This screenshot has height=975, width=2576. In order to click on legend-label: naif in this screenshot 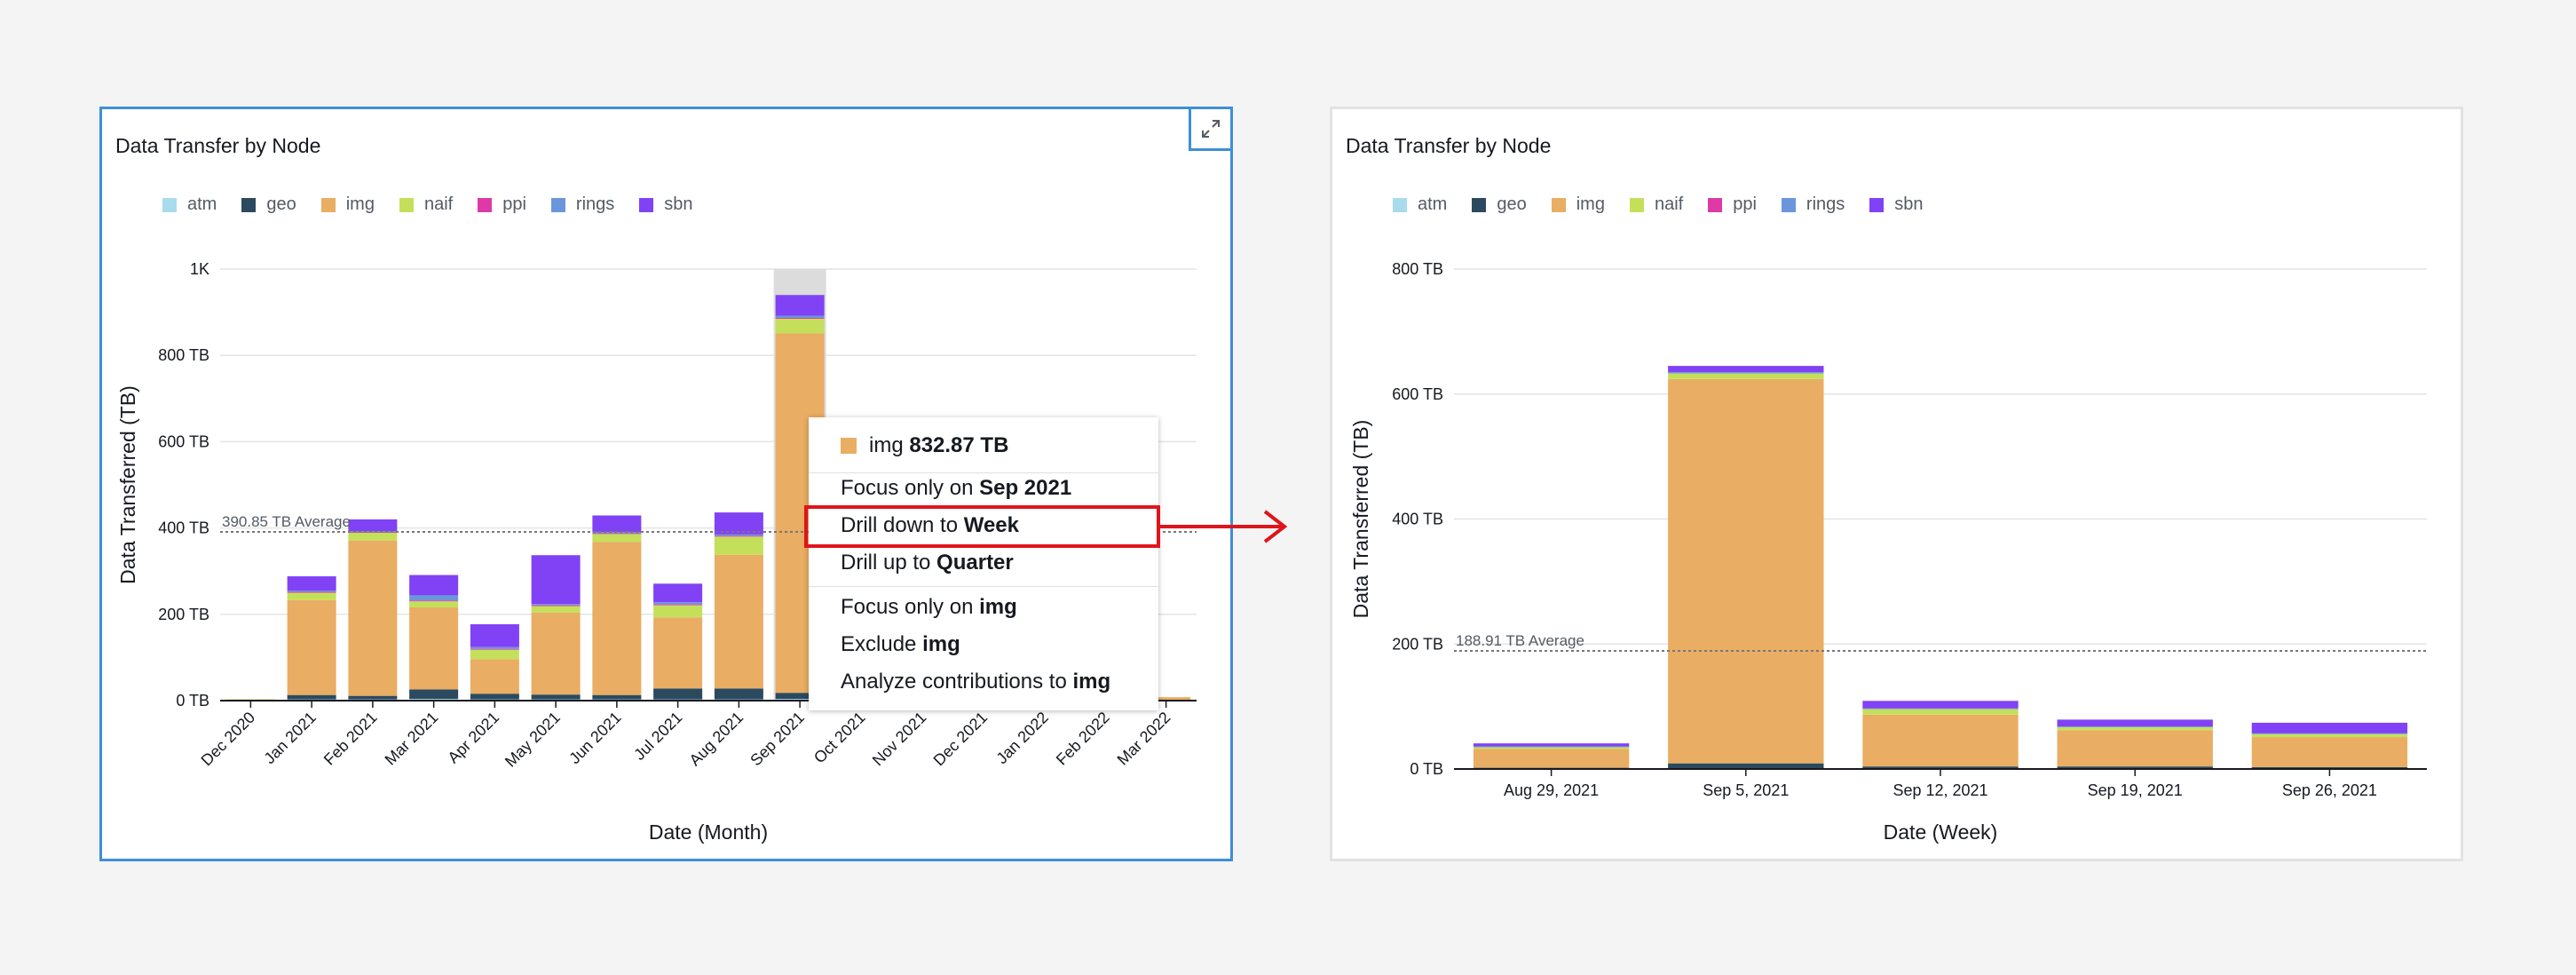, I will do `click(1669, 204)`.